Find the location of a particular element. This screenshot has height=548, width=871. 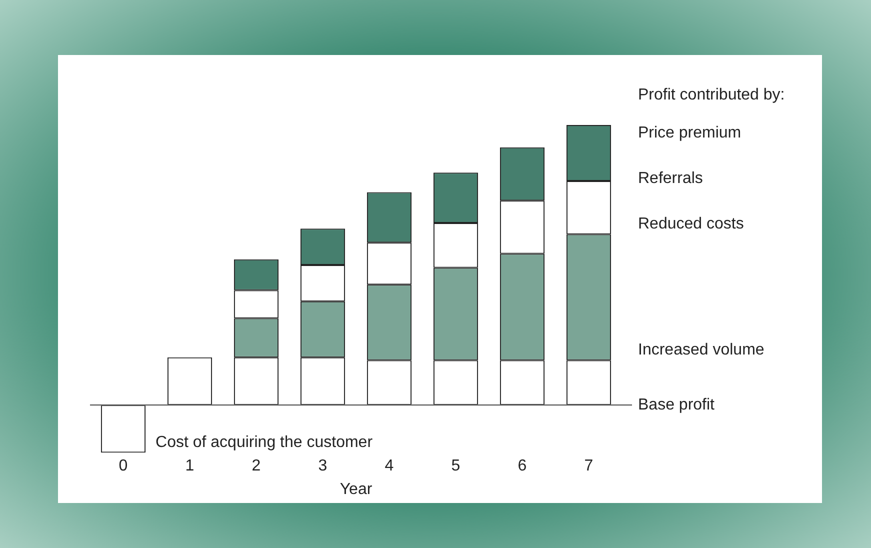

text: Referrals is located at coordinates (670, 179).